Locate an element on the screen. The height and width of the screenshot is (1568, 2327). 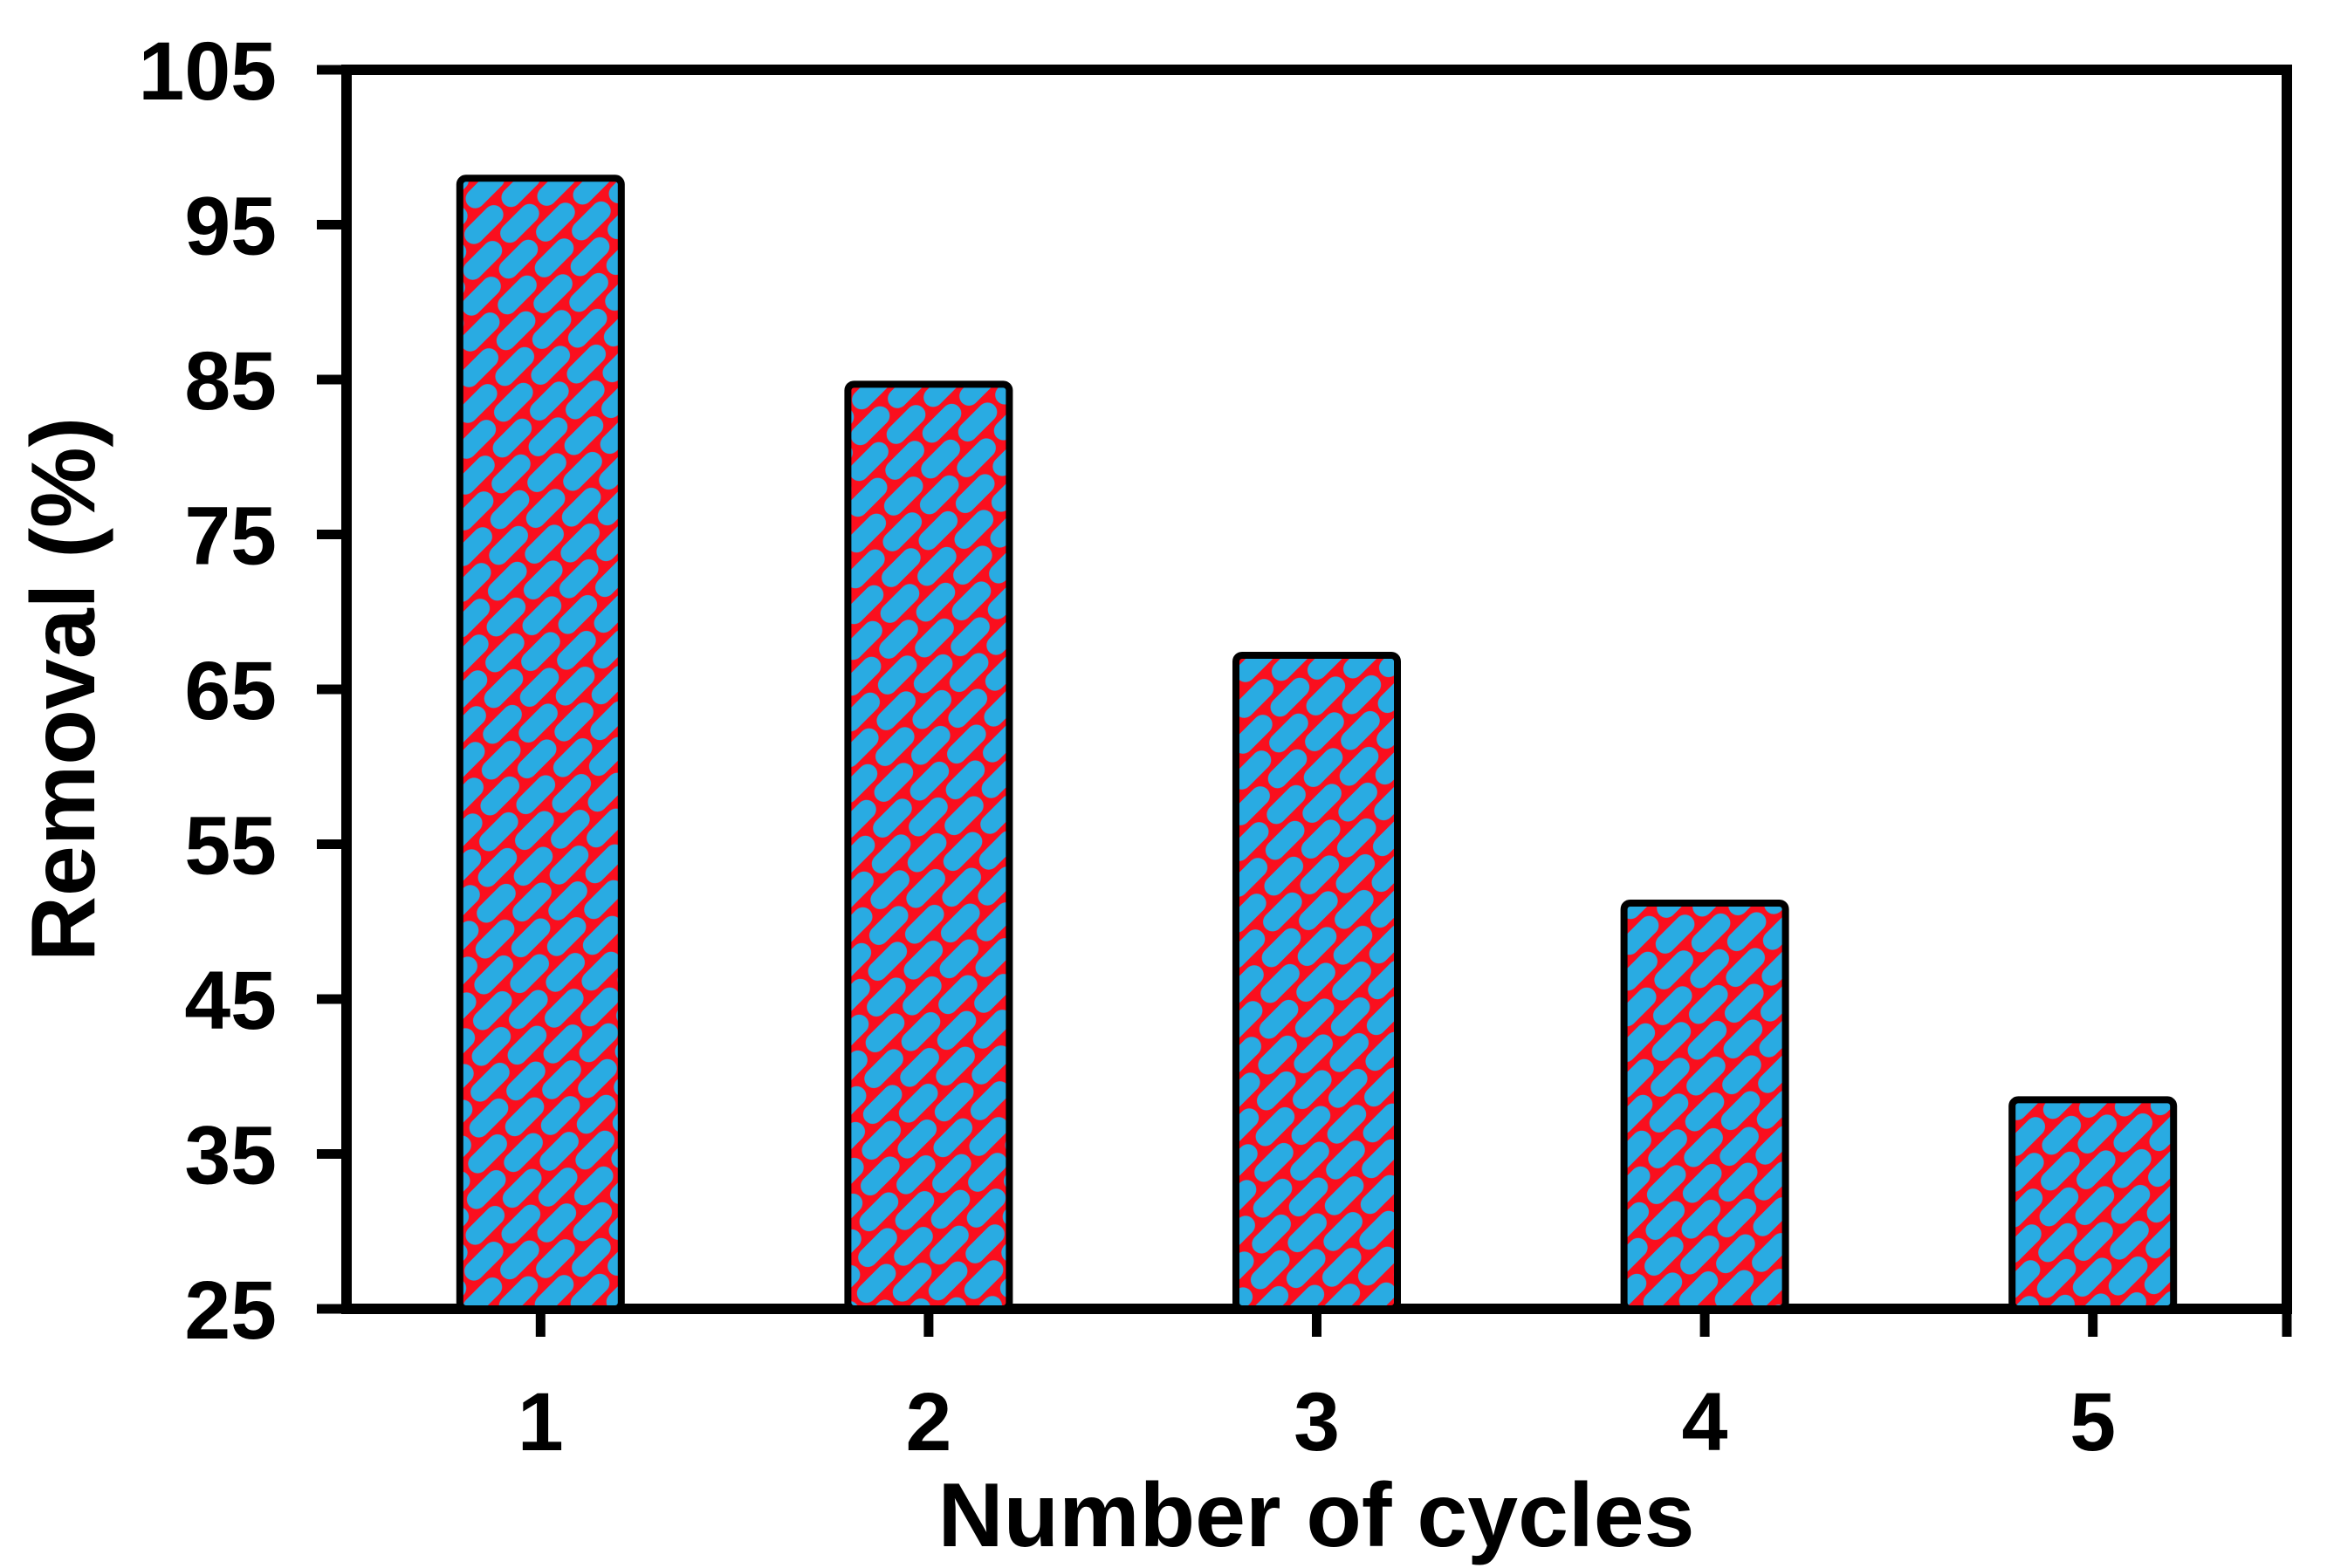
y-tick-label: 95 is located at coordinates (230, 227).